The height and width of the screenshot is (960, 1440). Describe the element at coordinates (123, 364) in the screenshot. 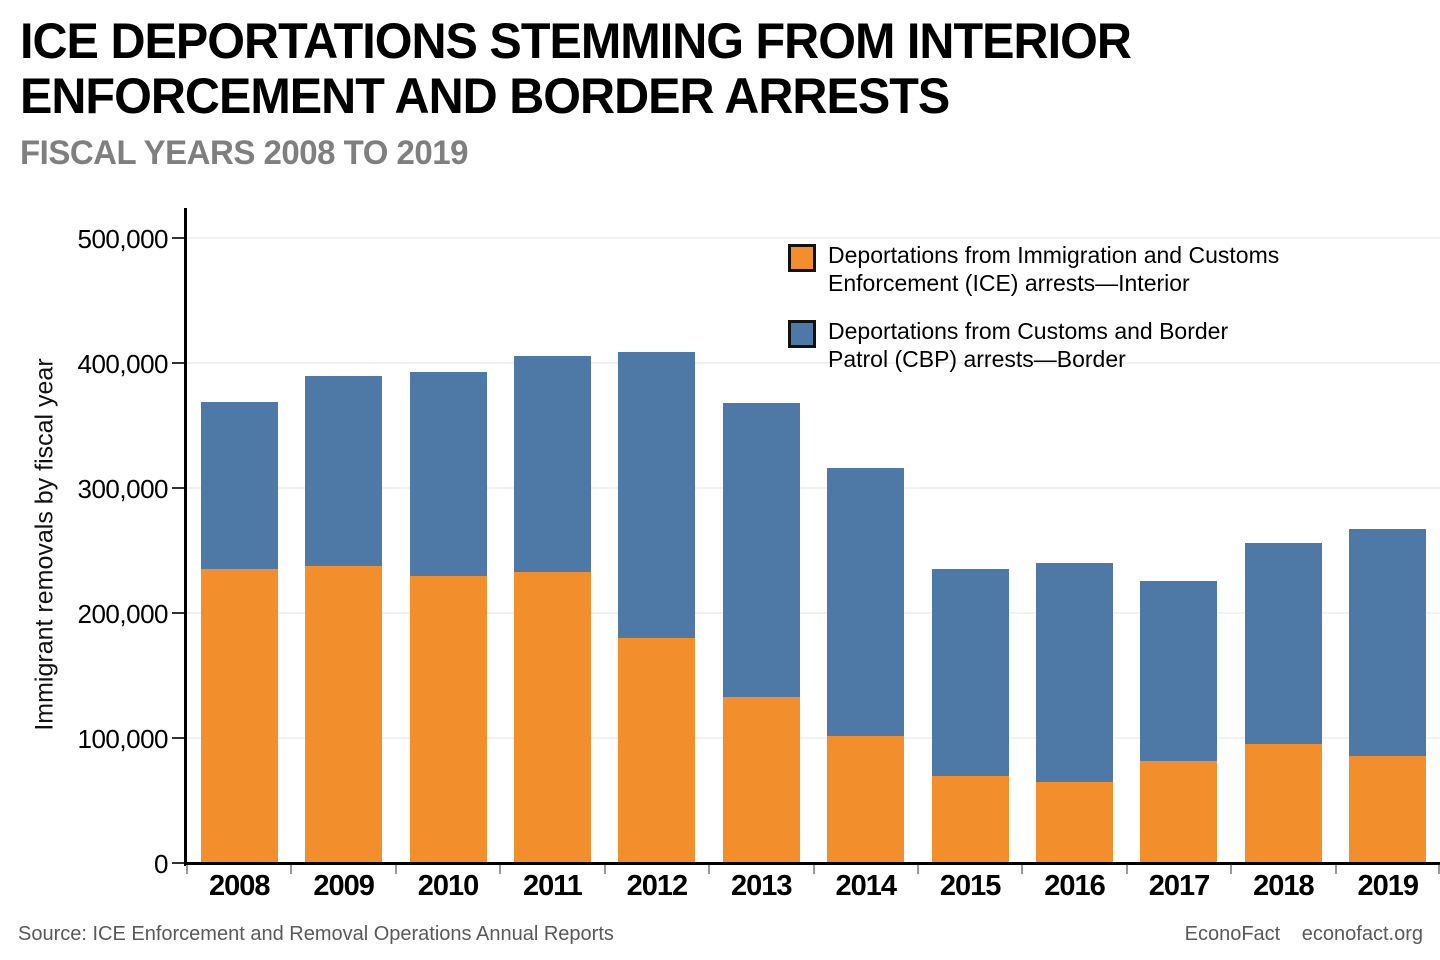

I see `y-tick-label-400,000: 400,000` at that location.